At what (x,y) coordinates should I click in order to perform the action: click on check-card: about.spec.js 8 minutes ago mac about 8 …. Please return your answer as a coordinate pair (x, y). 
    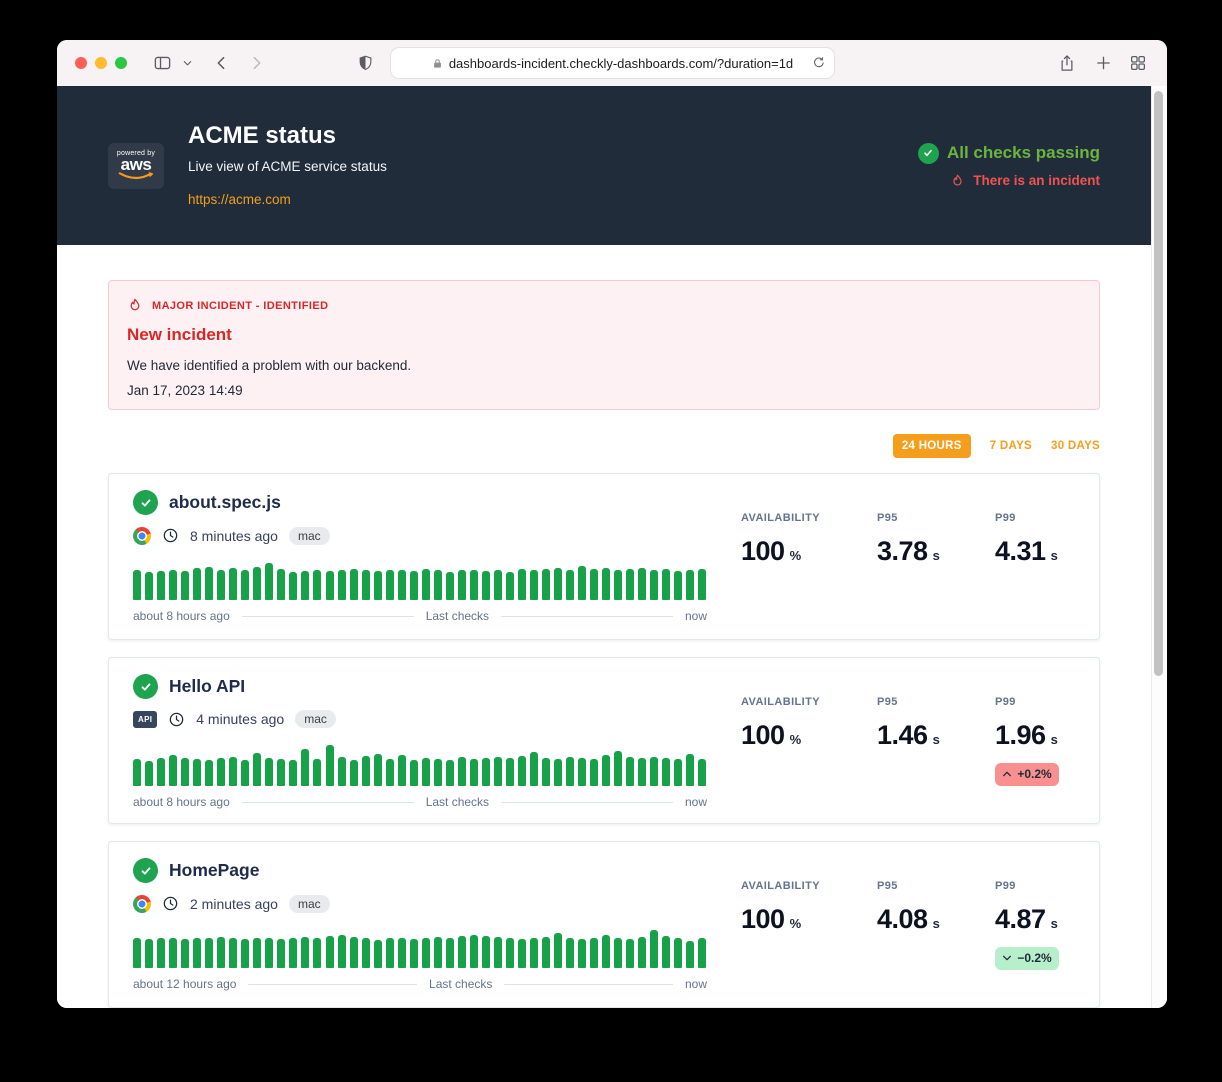
    Looking at the image, I should click on (604, 556).